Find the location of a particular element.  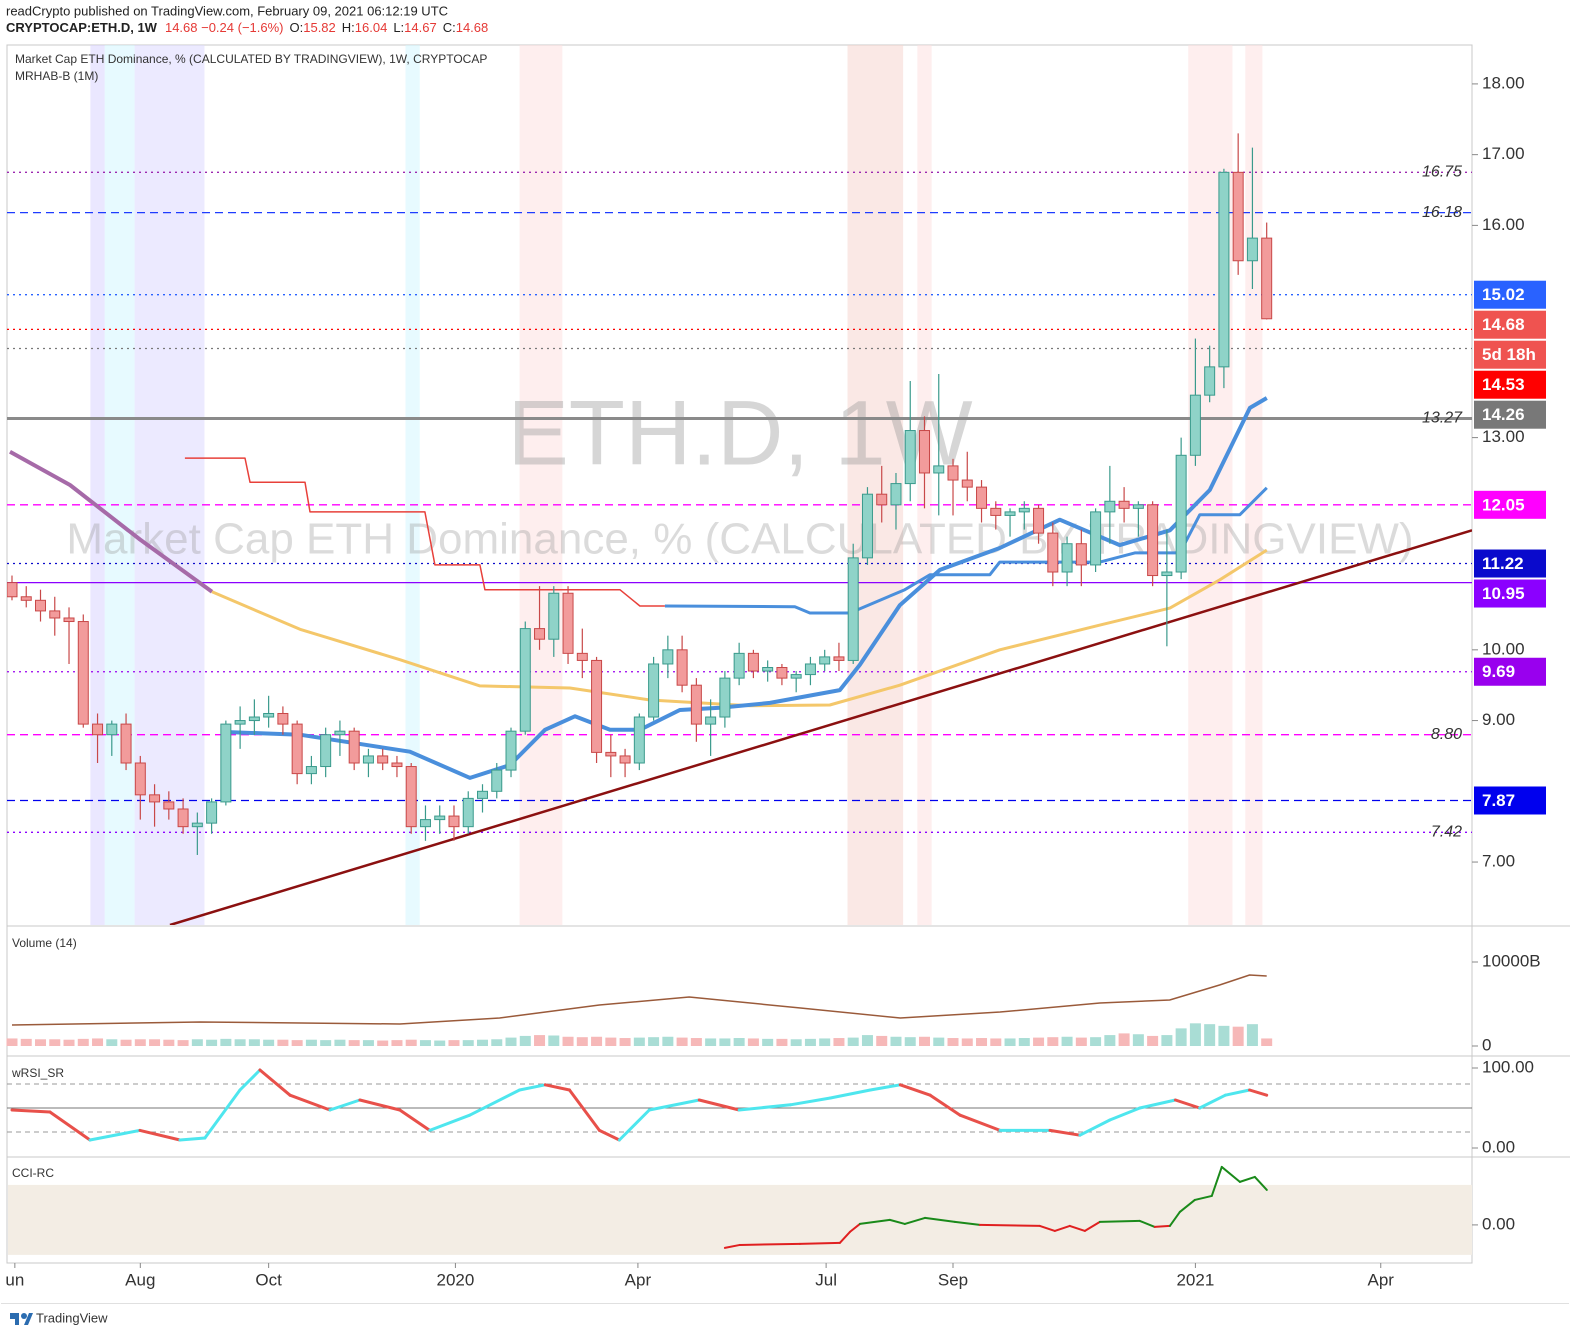

symbol: CRYPTOCAP:ETH.D, 1W is located at coordinates (82, 27).